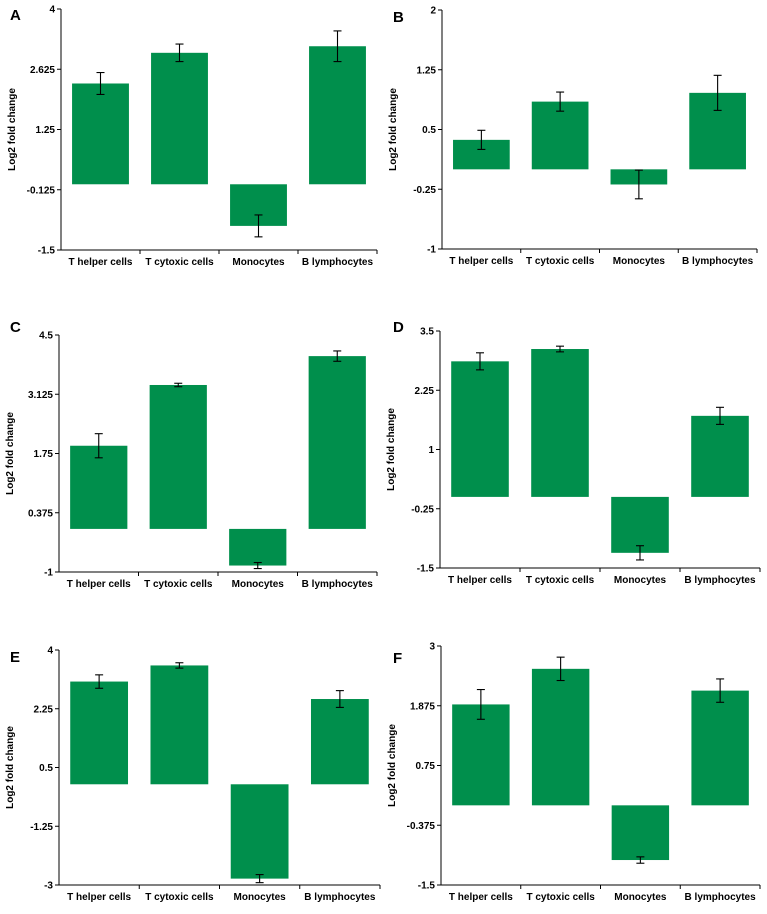 The height and width of the screenshot is (914, 767). What do you see at coordinates (41, 190) in the screenshot?
I see `y-tick-label: -0.125` at bounding box center [41, 190].